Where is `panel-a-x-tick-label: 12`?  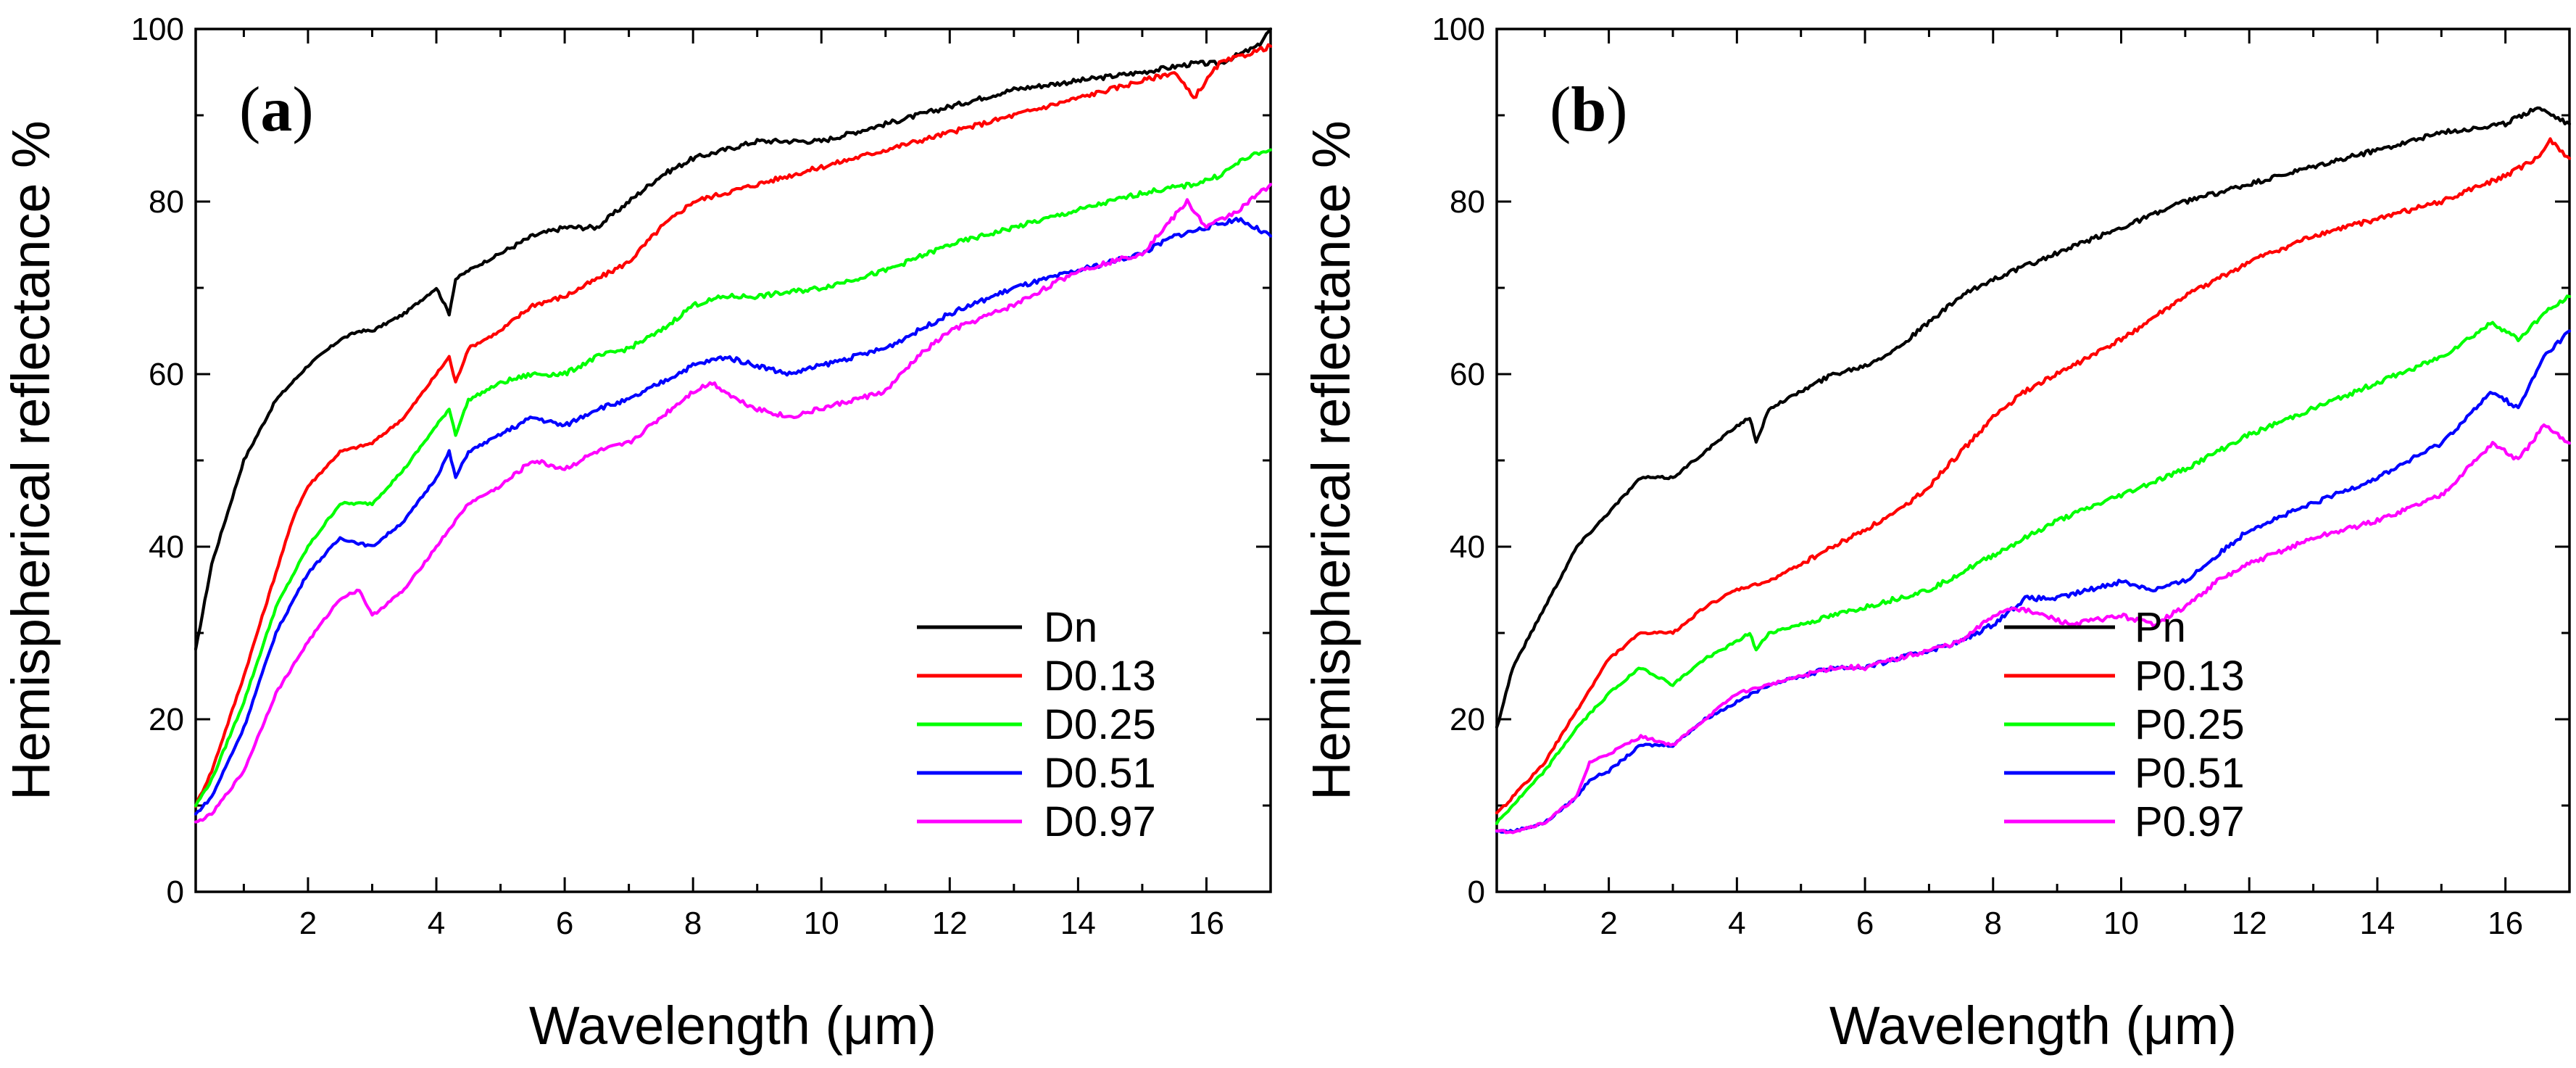 panel-a-x-tick-label: 12 is located at coordinates (950, 923).